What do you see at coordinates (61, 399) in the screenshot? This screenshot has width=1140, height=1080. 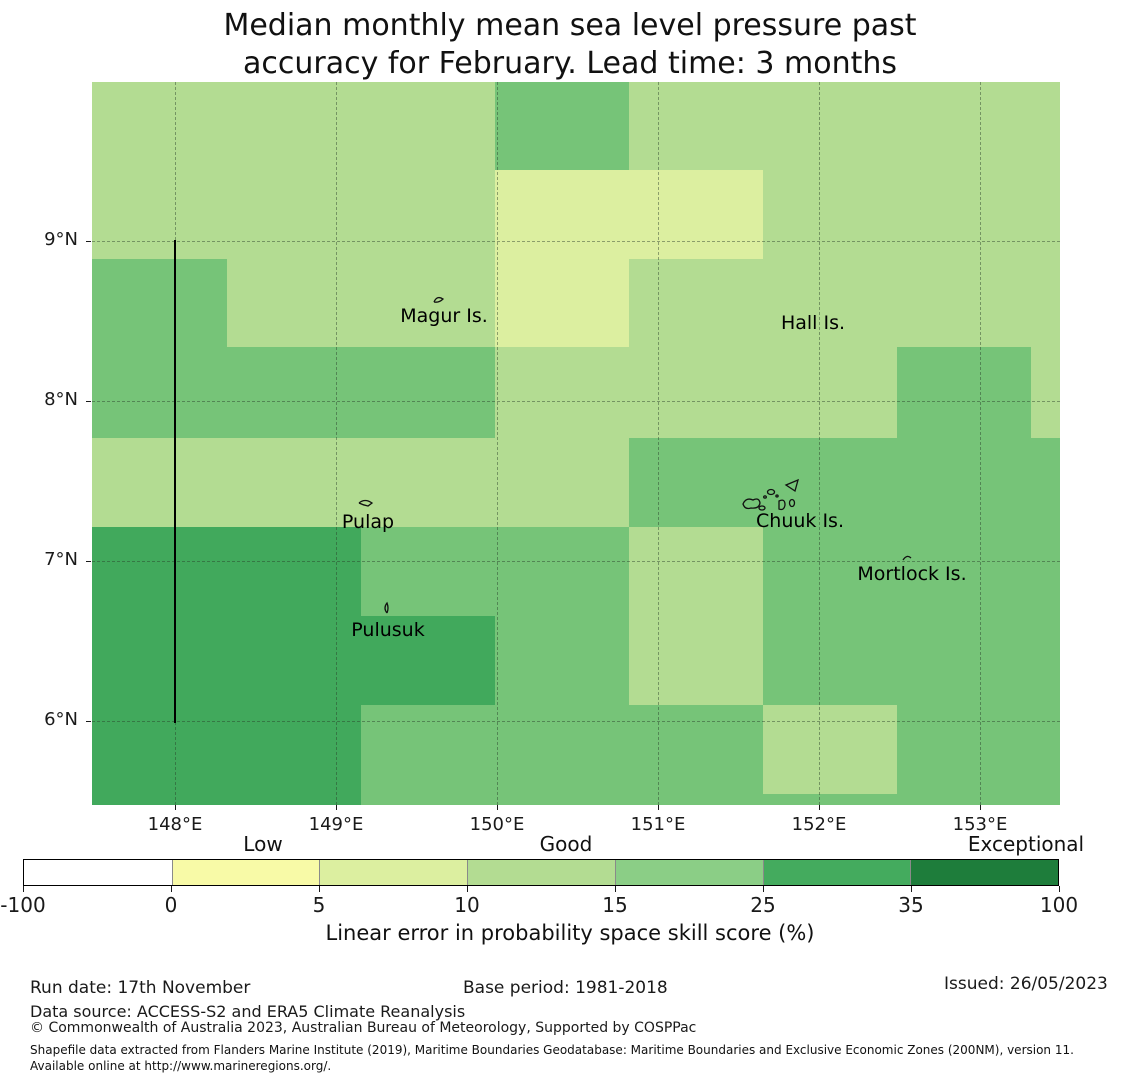 I see `y-axis-tick-label: 8°N` at bounding box center [61, 399].